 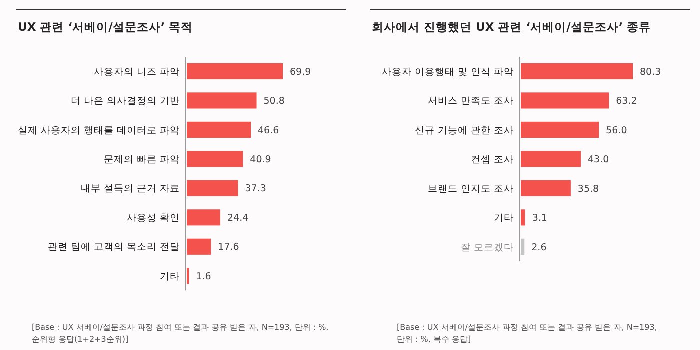 What do you see at coordinates (540, 218) in the screenshot?
I see `data-label: 3.1` at bounding box center [540, 218].